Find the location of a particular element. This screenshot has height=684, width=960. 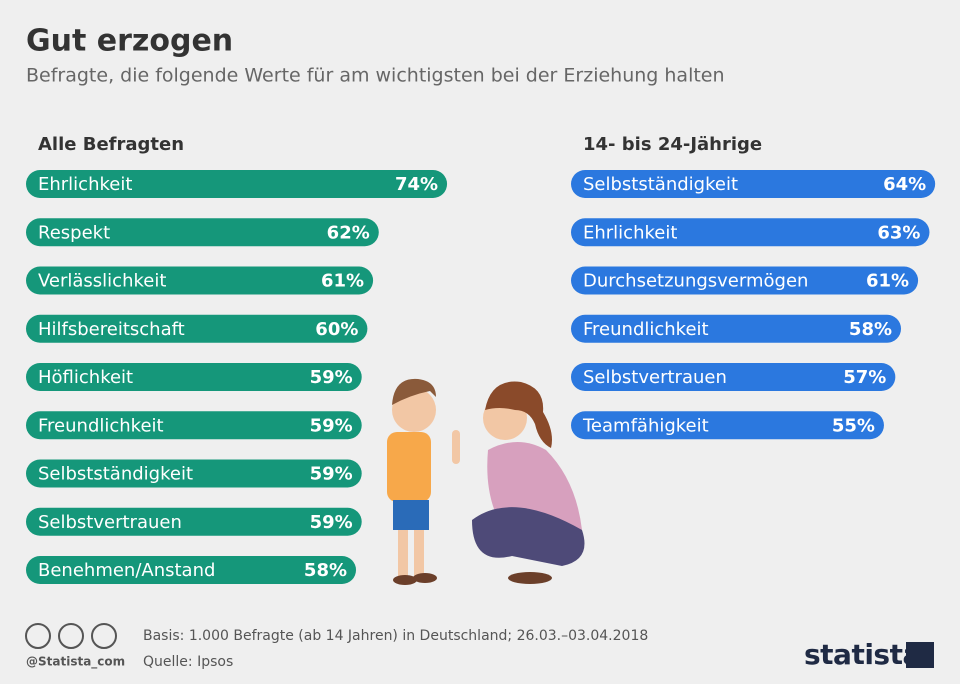

bar-label: Respekt is located at coordinates (74, 232).